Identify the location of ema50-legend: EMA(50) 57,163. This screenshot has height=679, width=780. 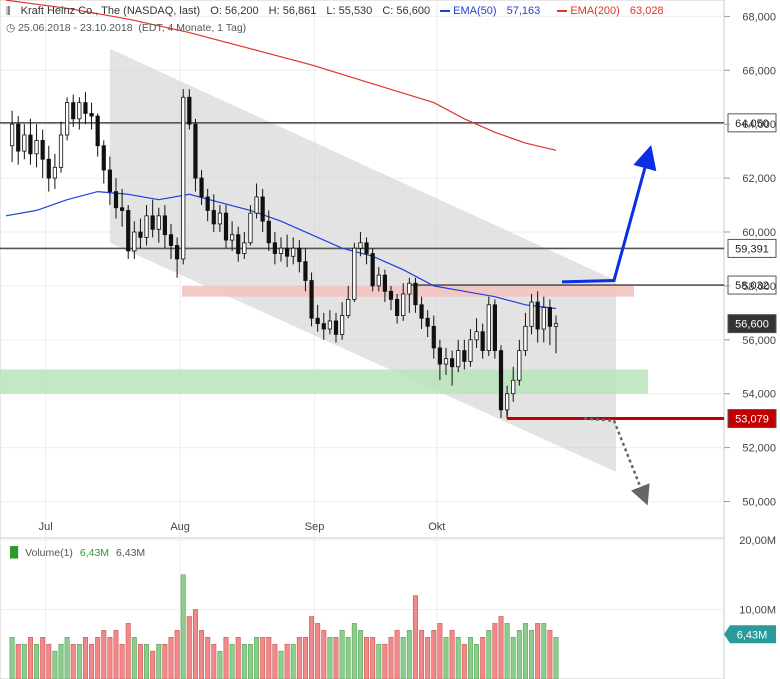
(493, 11).